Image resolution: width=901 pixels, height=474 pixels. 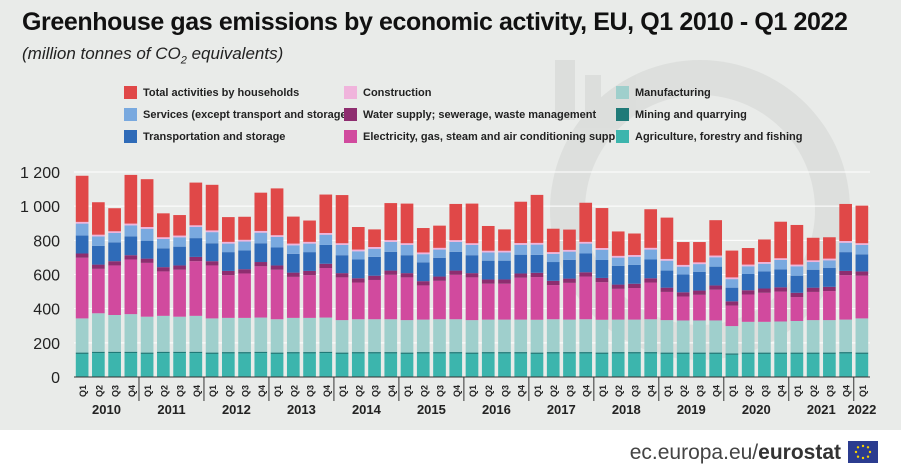 What do you see at coordinates (652, 391) in the screenshot?
I see `quarter-tick-label: Q4` at bounding box center [652, 391].